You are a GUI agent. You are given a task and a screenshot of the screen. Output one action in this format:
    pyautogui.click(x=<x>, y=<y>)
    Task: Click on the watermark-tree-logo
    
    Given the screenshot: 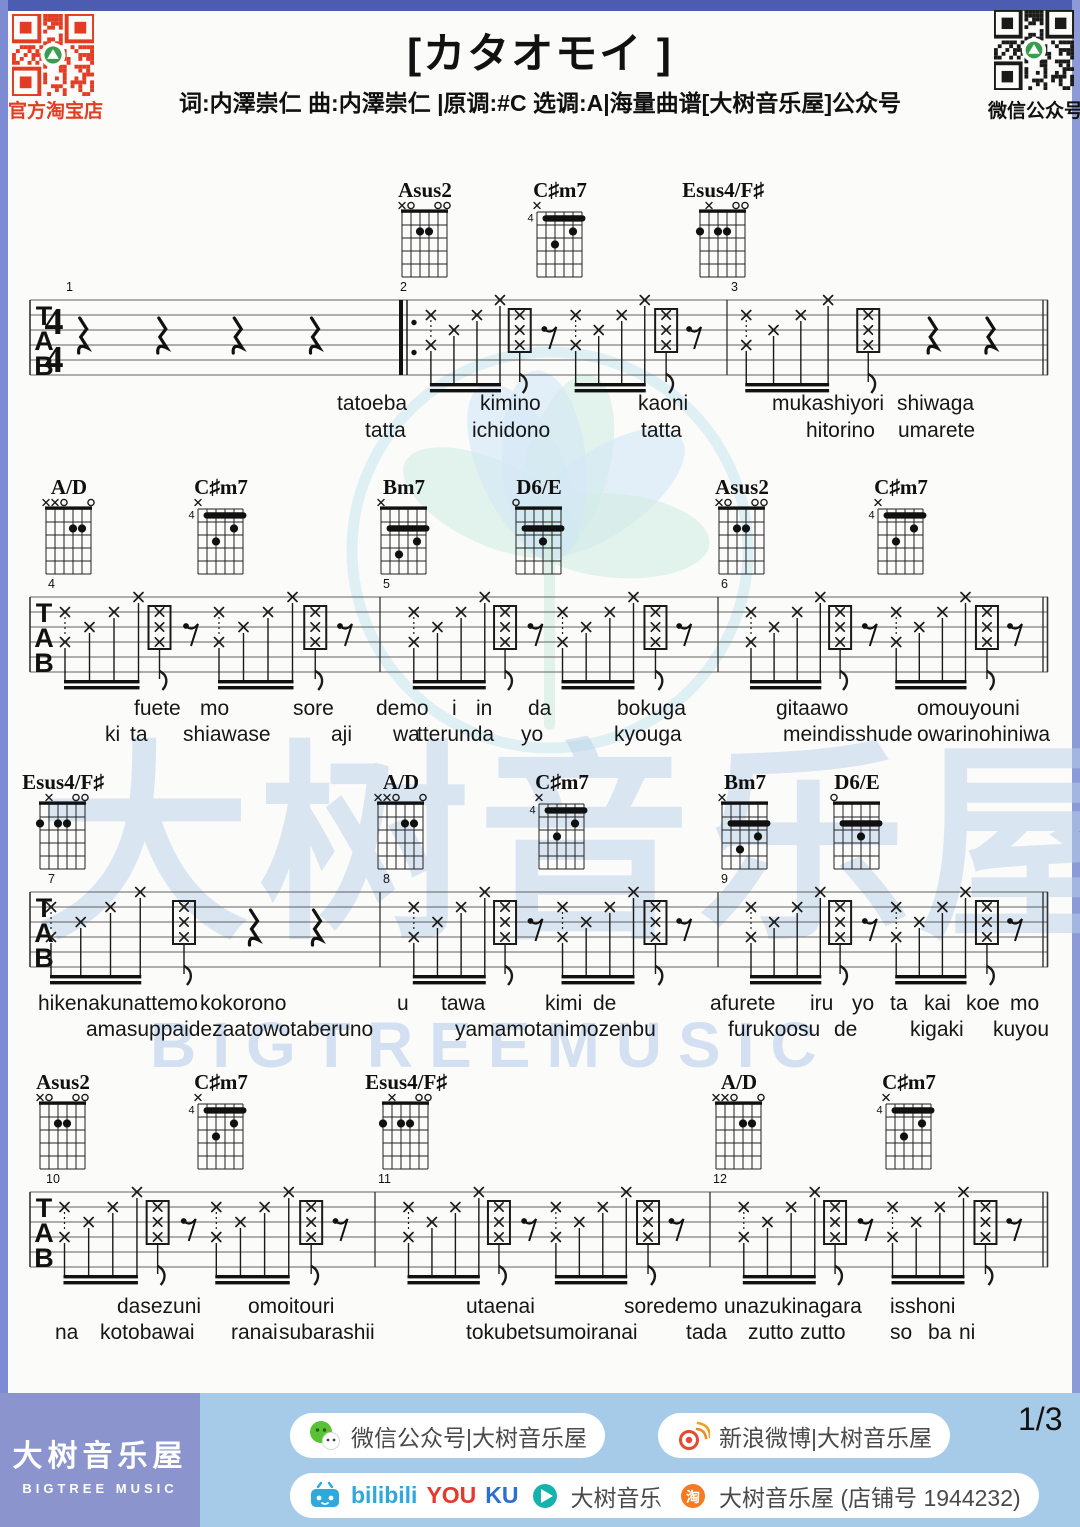 What is the action you would take?
    pyautogui.click(x=550, y=550)
    